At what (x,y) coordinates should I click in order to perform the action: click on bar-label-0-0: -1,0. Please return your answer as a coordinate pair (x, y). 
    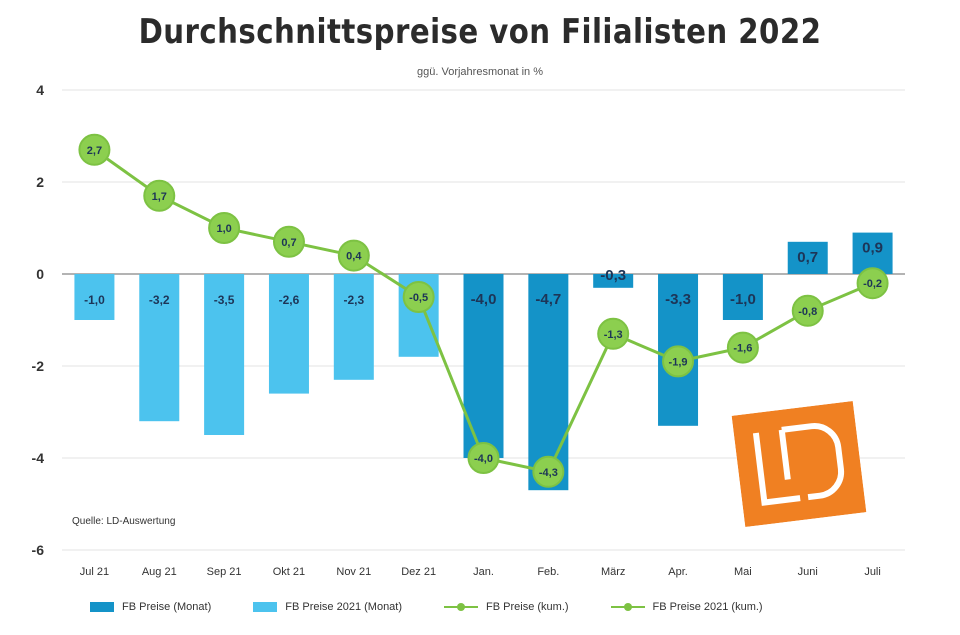
    Looking at the image, I should click on (94, 300).